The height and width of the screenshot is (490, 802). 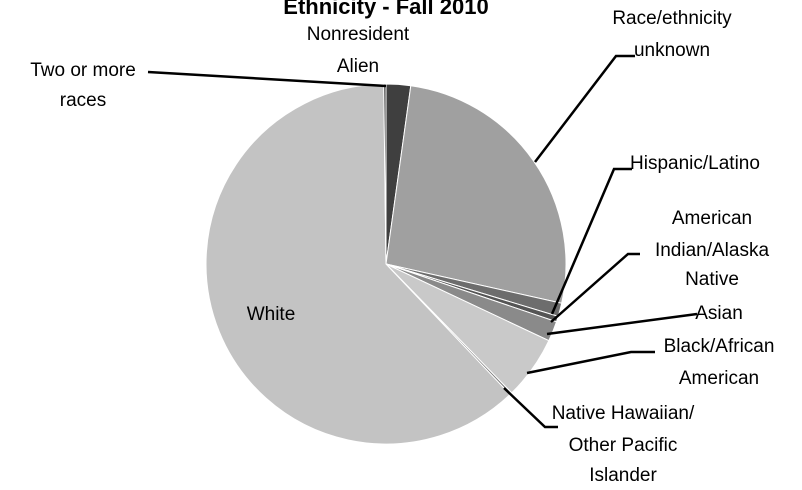 What do you see at coordinates (476, 194) in the screenshot?
I see `pie-slice-race-ethnicity-unknown` at bounding box center [476, 194].